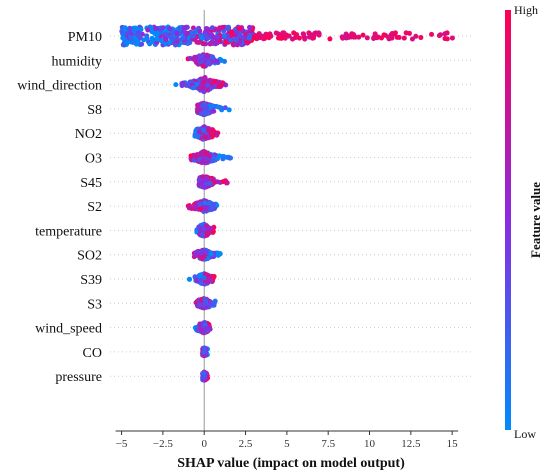 This screenshot has width=550, height=473. Describe the element at coordinates (88, 134) in the screenshot. I see `feature-label: NO2` at that location.